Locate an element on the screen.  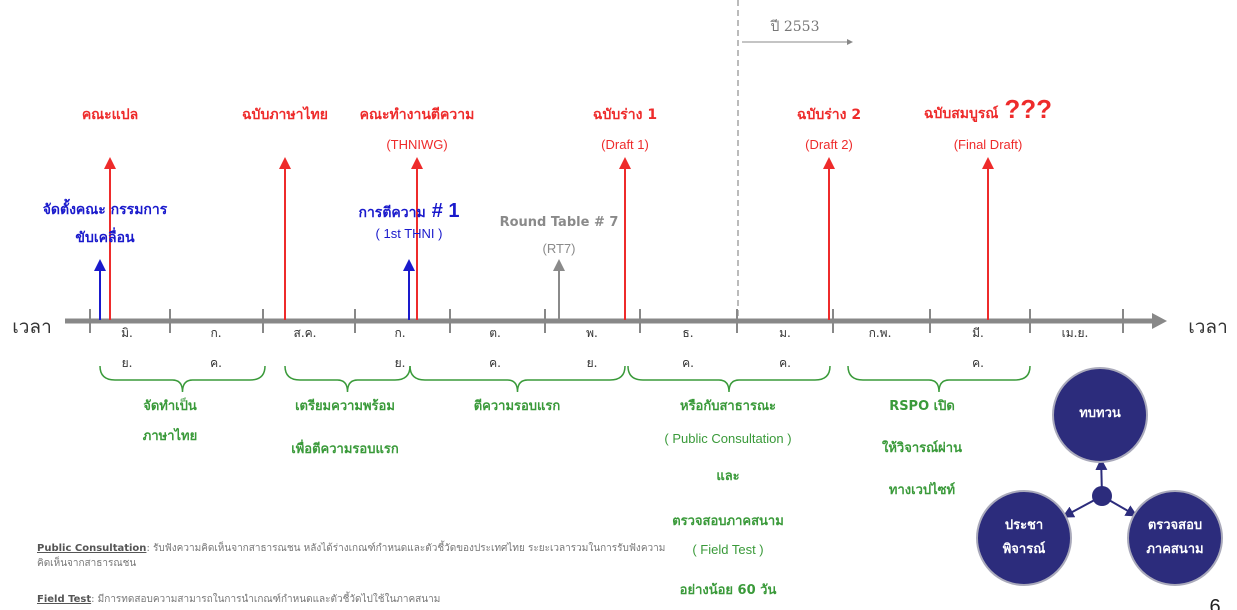
month-label: ต. is located at coordinates (495, 333).